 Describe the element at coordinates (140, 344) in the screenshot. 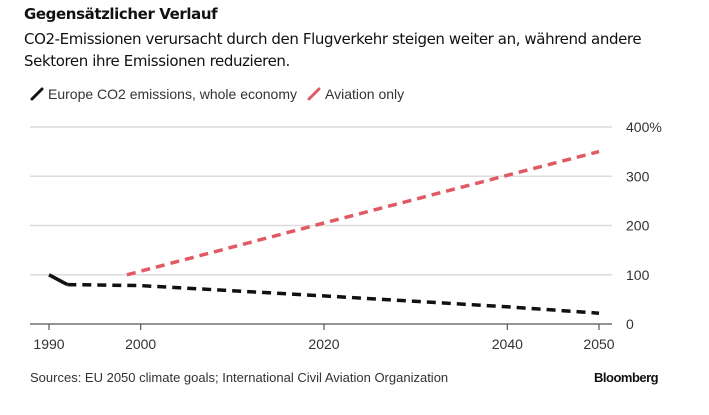

I see `x-tick-label-2000: 2000` at that location.